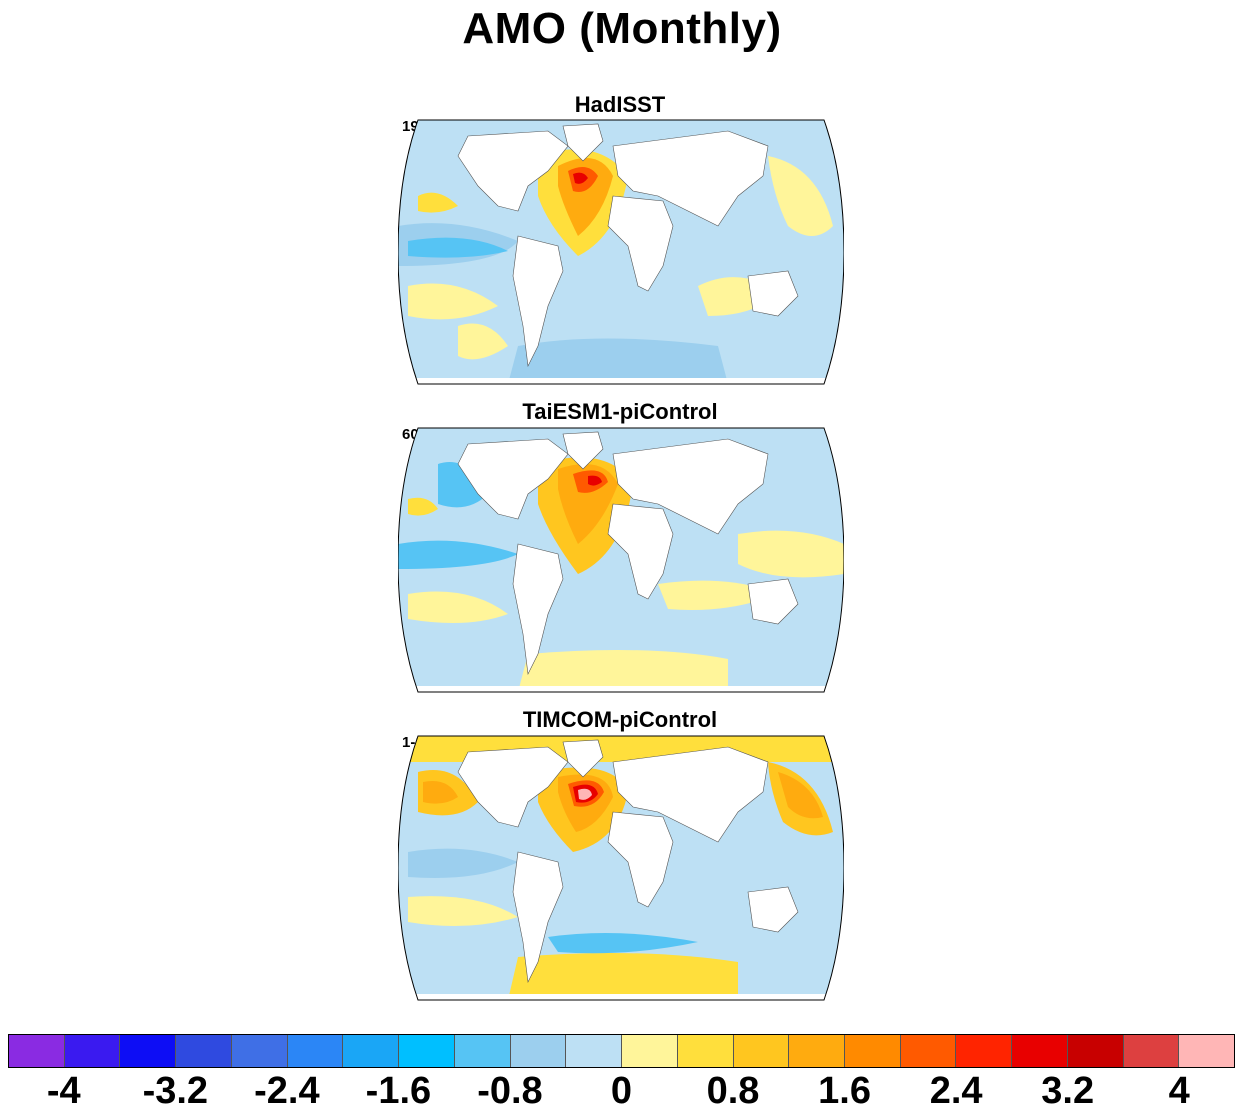 Image resolution: width=1244 pixels, height=1117 pixels. I want to click on colorbar-tick-label: 4, so click(1179, 1091).